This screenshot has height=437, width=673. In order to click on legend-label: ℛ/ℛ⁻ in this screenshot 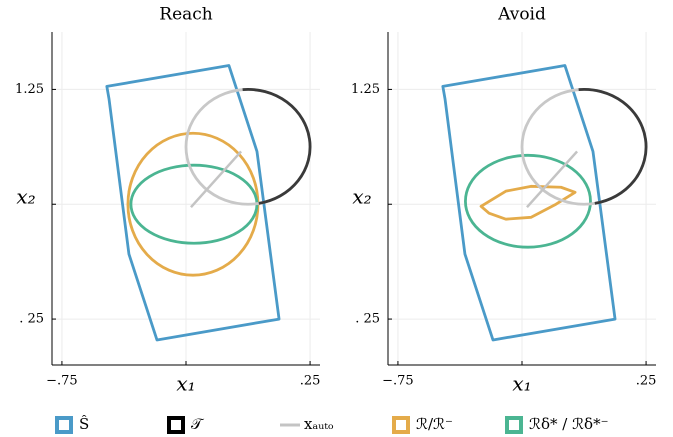, I will do `click(434, 424)`.